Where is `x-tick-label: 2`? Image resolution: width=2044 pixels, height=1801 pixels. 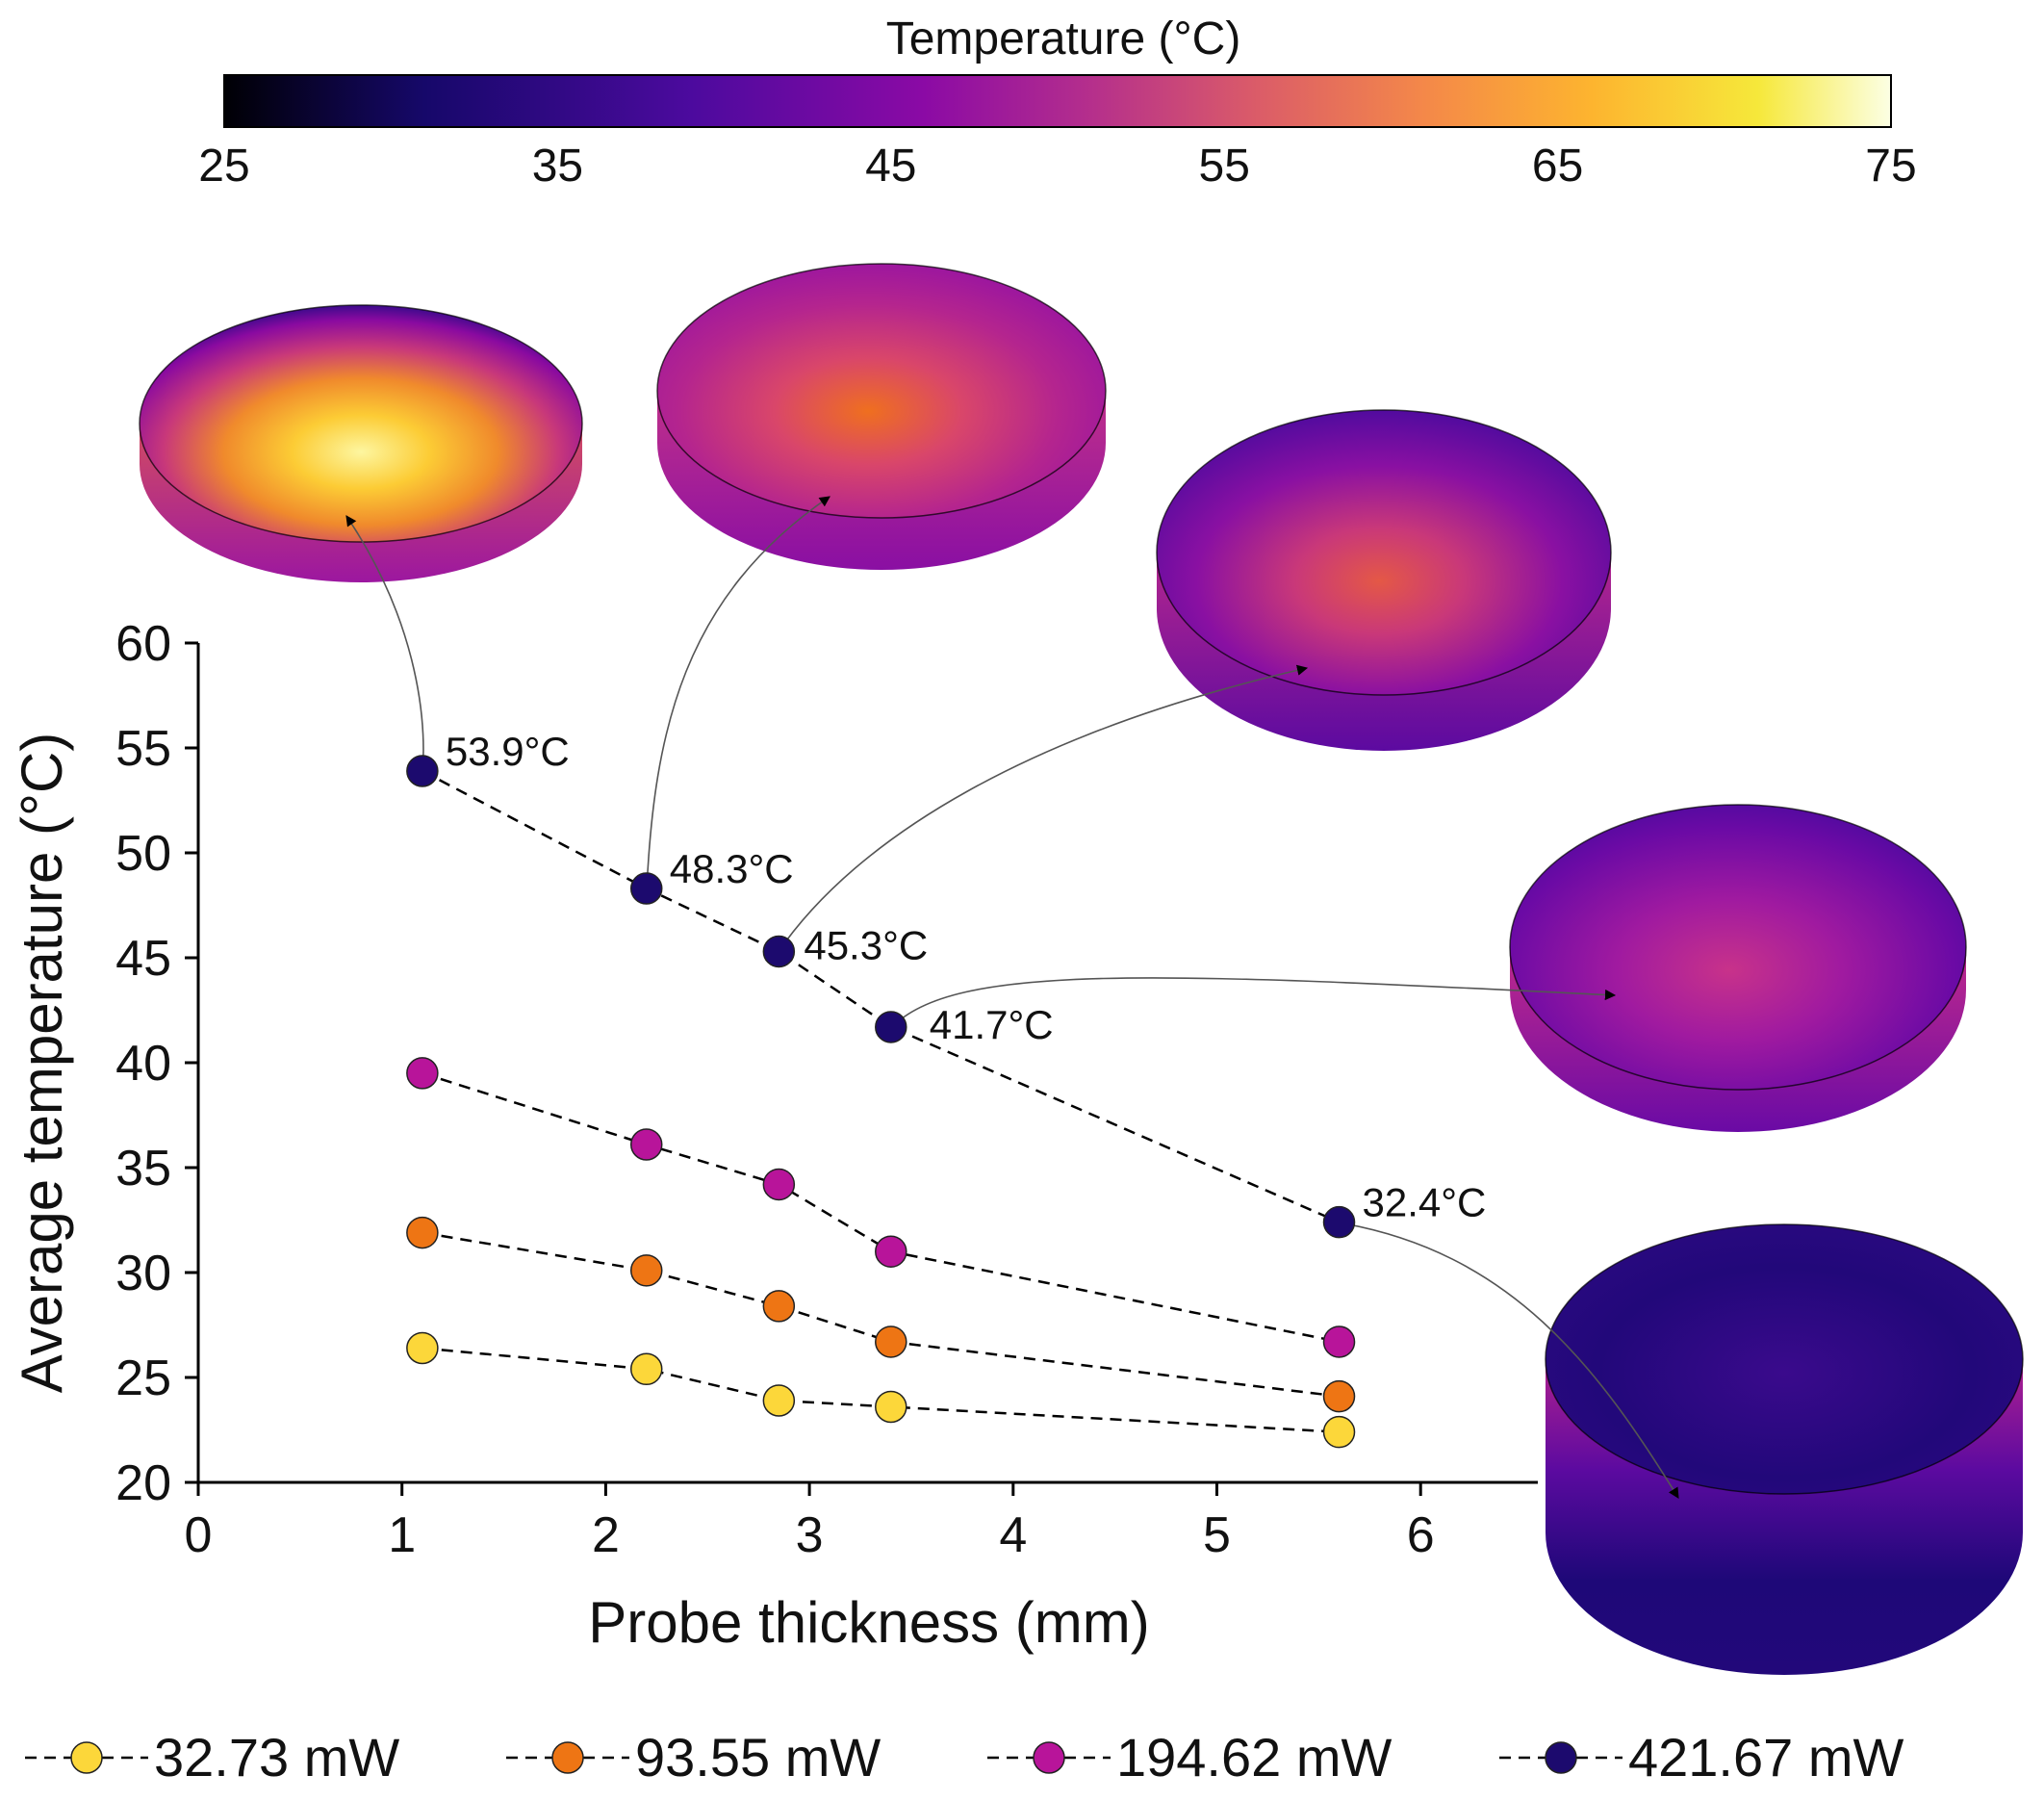 x-tick-label: 2 is located at coordinates (606, 1535).